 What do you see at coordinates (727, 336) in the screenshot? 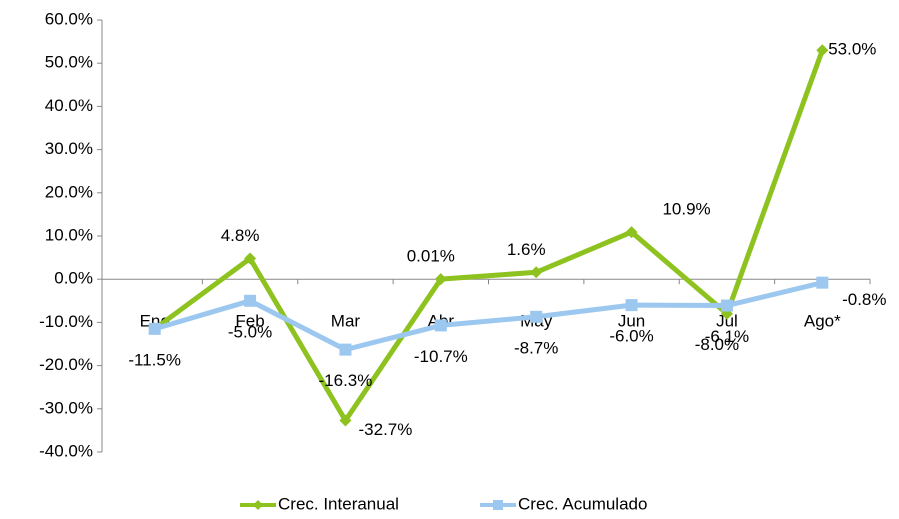
I see `data-label: -6.1%` at bounding box center [727, 336].